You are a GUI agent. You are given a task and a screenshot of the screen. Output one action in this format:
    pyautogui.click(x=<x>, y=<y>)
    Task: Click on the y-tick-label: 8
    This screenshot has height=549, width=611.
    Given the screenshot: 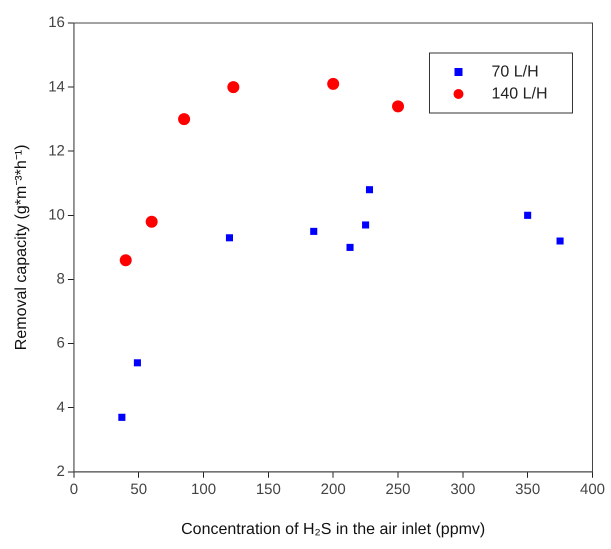 What is the action you would take?
    pyautogui.click(x=60, y=279)
    